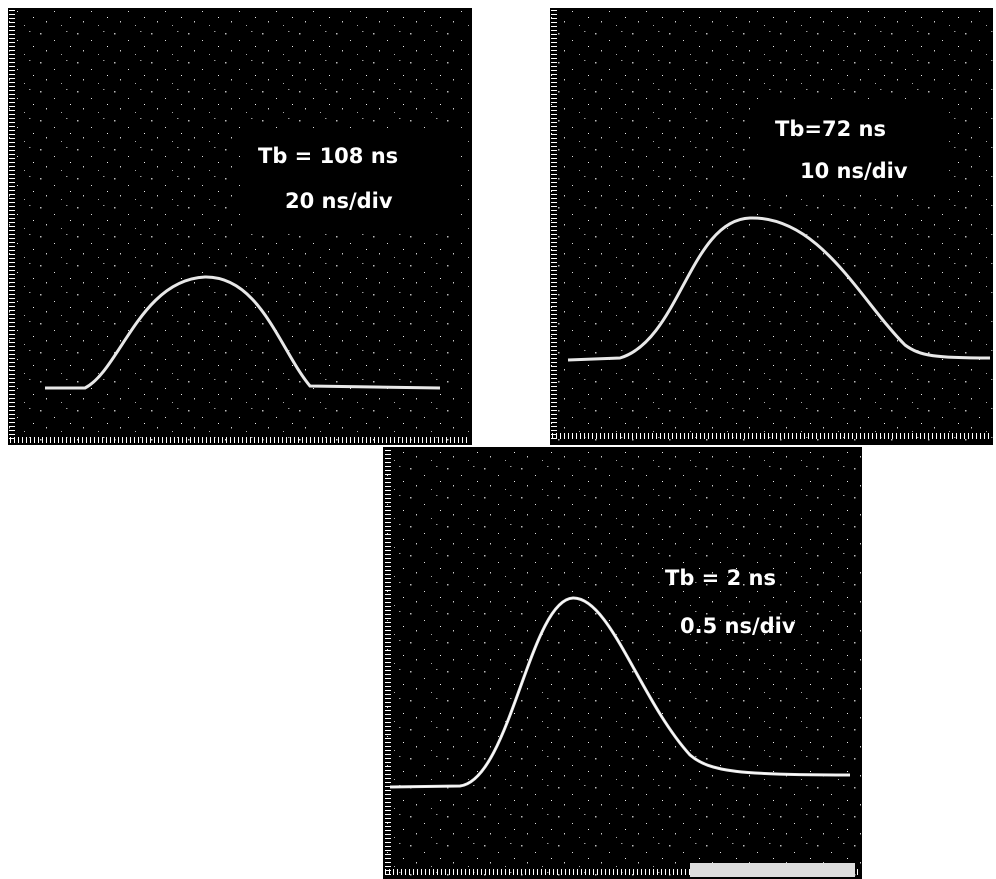 Image resolution: width=996 pixels, height=879 pixels. What do you see at coordinates (620, 692) in the screenshot?
I see `pulse-trace-core` at bounding box center [620, 692].